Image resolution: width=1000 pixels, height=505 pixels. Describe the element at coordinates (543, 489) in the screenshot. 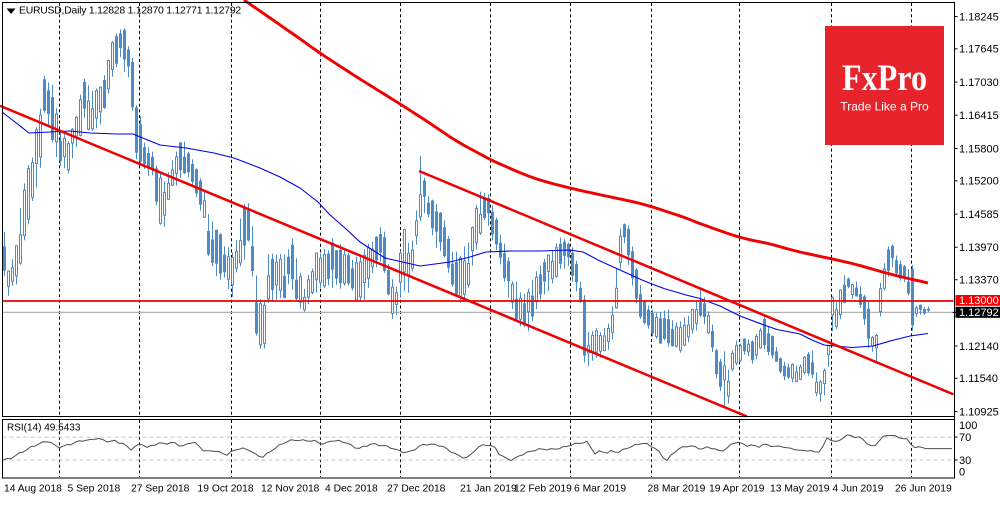

I see `svg-text: 12 Feb 2019` at that location.